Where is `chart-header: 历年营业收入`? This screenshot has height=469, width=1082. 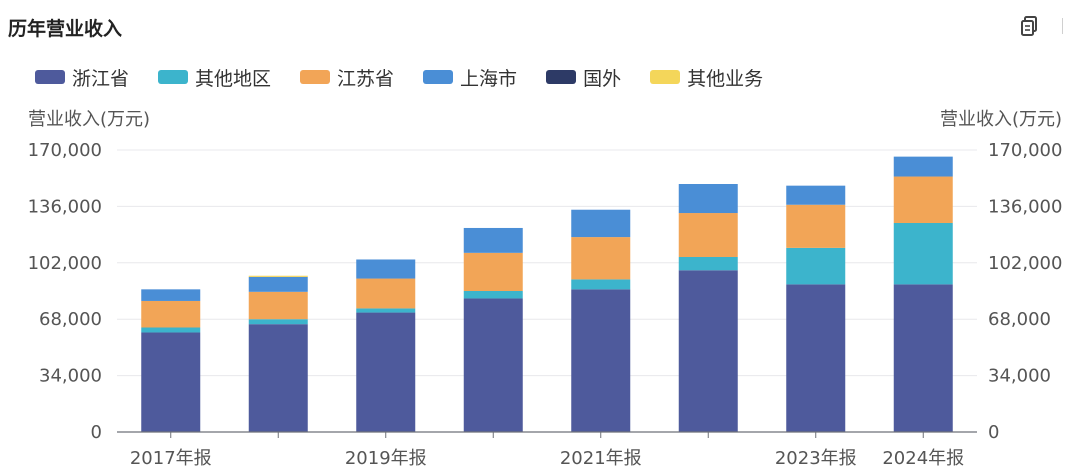
chart-header: 历年营业收入 is located at coordinates (541, 26).